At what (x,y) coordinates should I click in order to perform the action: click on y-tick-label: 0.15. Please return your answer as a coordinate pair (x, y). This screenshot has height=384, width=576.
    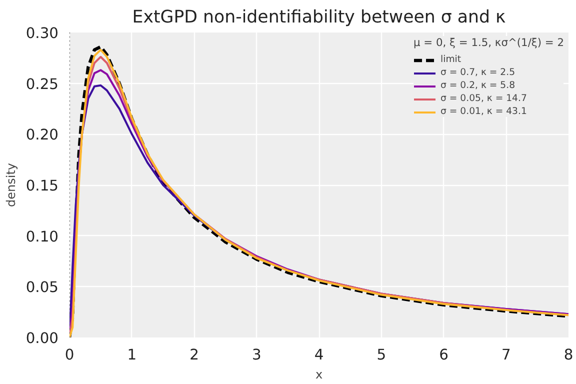
    Looking at the image, I should click on (42, 186).